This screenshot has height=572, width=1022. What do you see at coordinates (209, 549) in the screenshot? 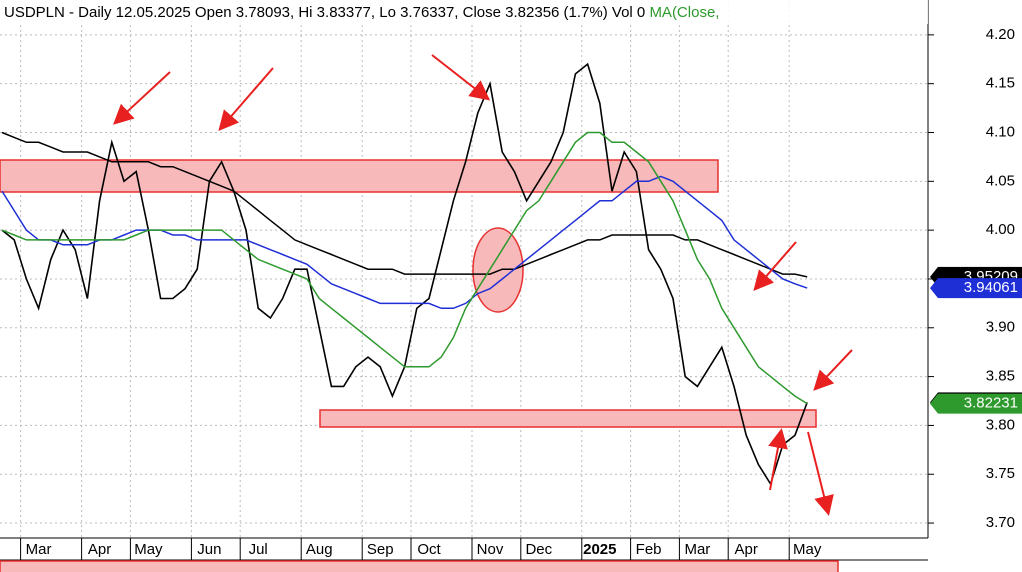
I see `x-tick-label: Jun` at bounding box center [209, 549].